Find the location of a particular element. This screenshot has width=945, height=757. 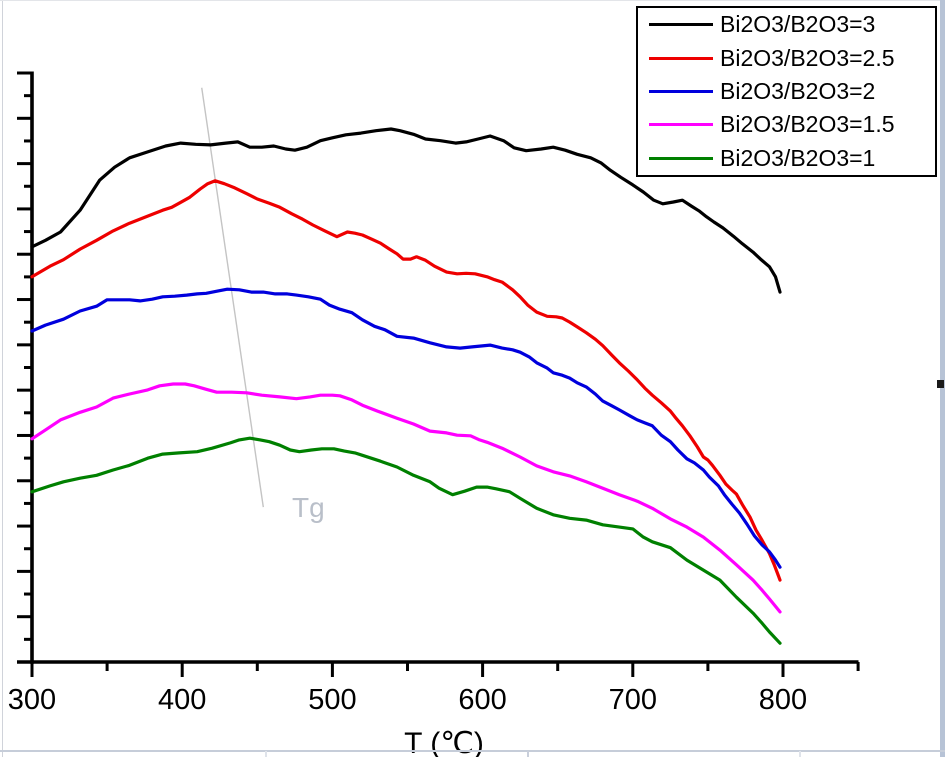

legend-item: Bi2O3/B2O3=1 is located at coordinates (786, 158).